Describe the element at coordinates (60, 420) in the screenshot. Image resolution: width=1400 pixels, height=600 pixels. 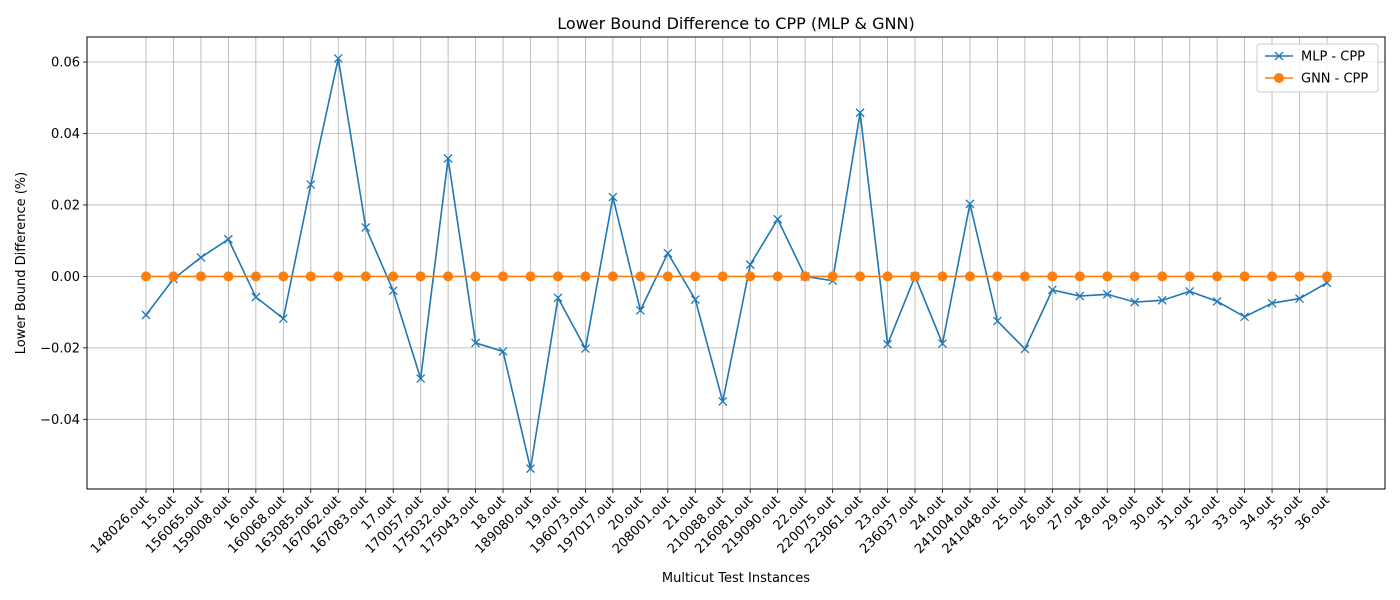
I see `y-tick-label: −0.04` at that location.